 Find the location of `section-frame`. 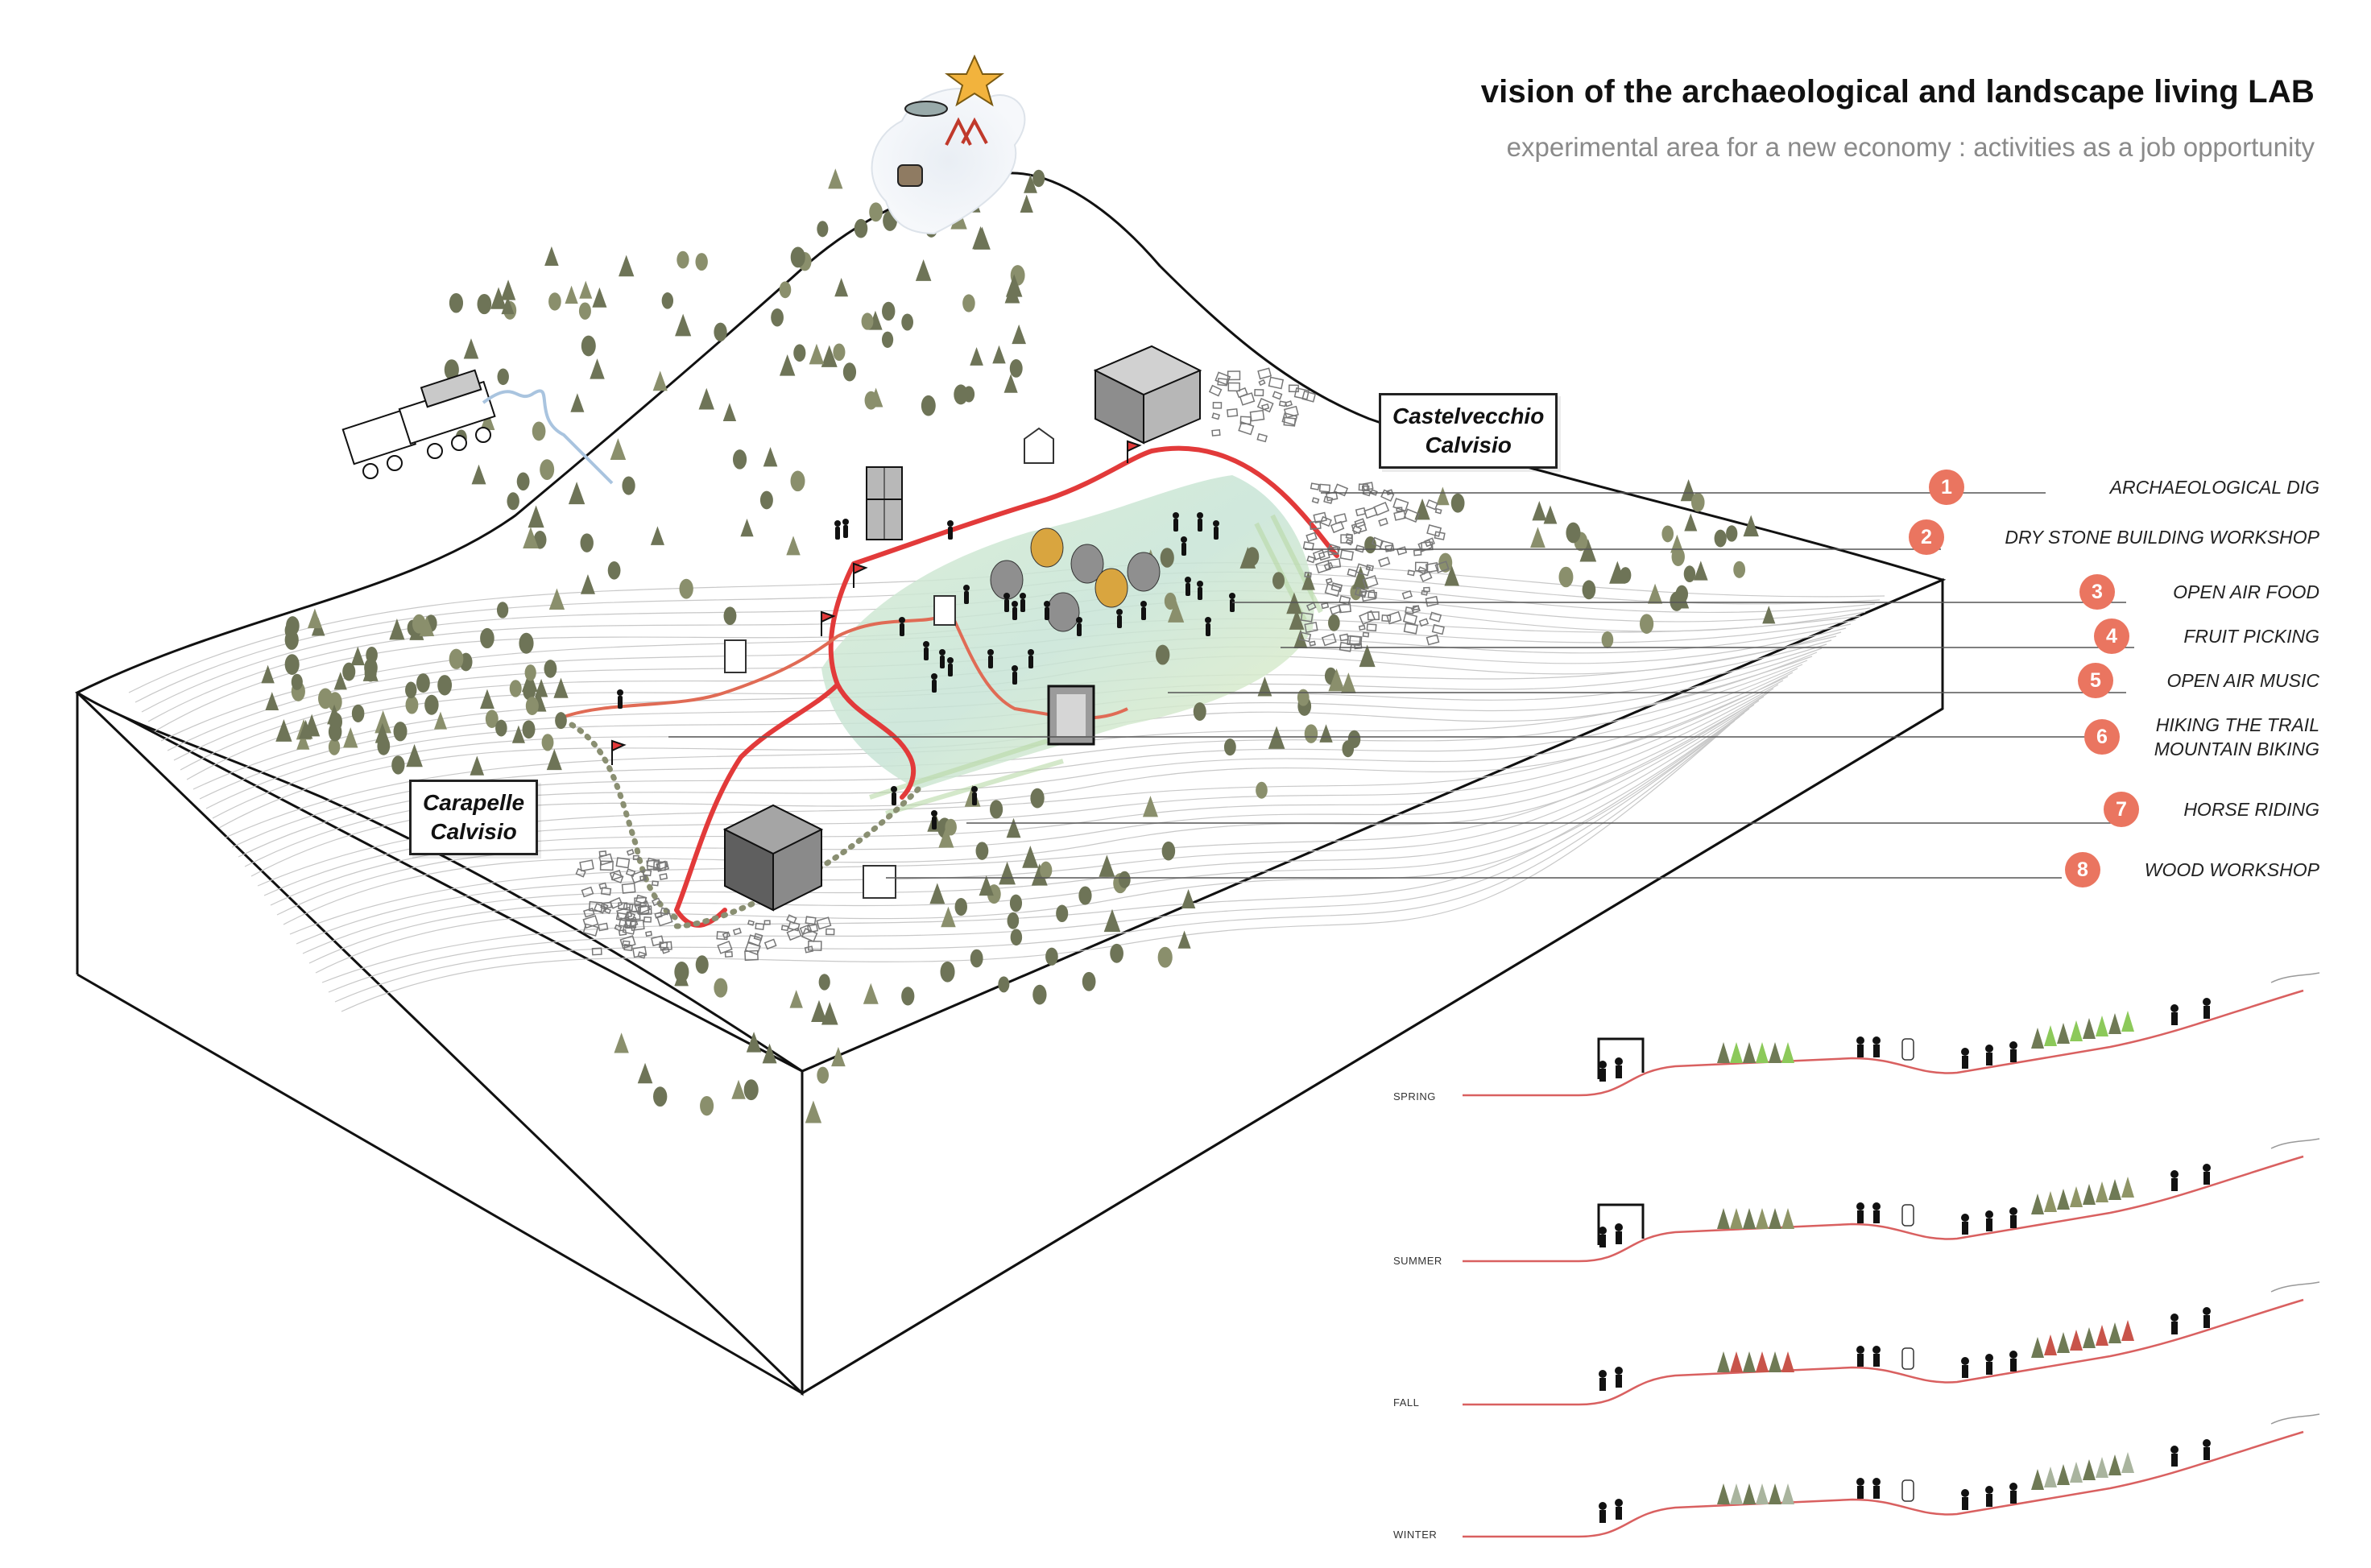

section-frame is located at coordinates (1621, 1058).